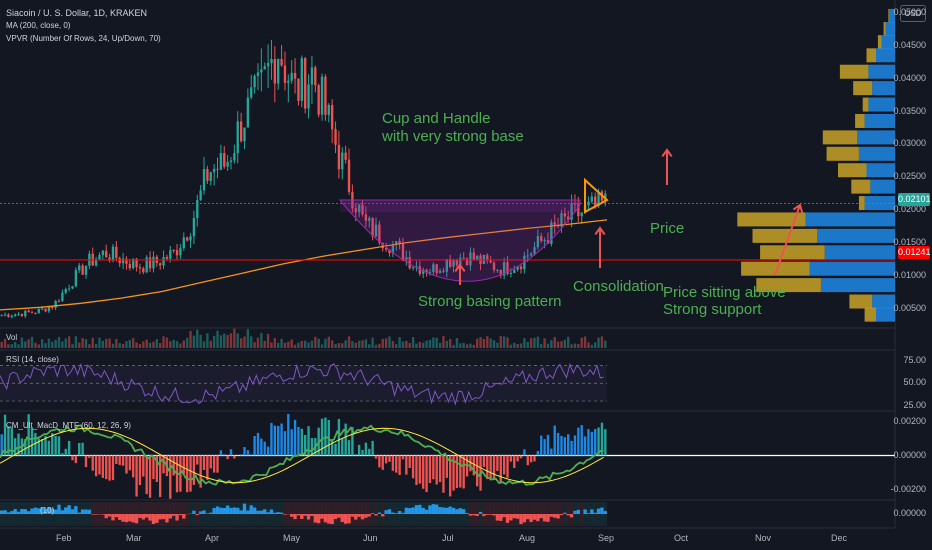 The image size is (932, 550). I want to click on price-tick-label: 0.04000, so click(909, 77).